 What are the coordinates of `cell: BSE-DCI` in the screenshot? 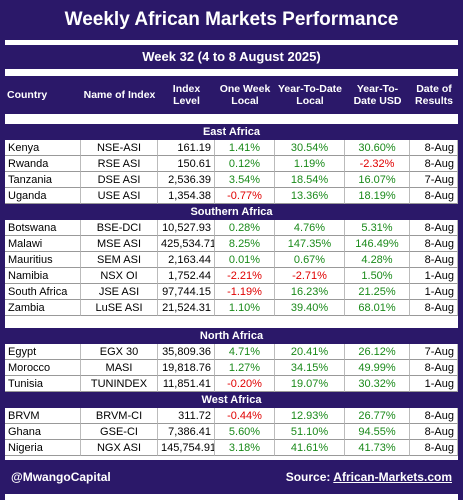 It's located at (119, 228).